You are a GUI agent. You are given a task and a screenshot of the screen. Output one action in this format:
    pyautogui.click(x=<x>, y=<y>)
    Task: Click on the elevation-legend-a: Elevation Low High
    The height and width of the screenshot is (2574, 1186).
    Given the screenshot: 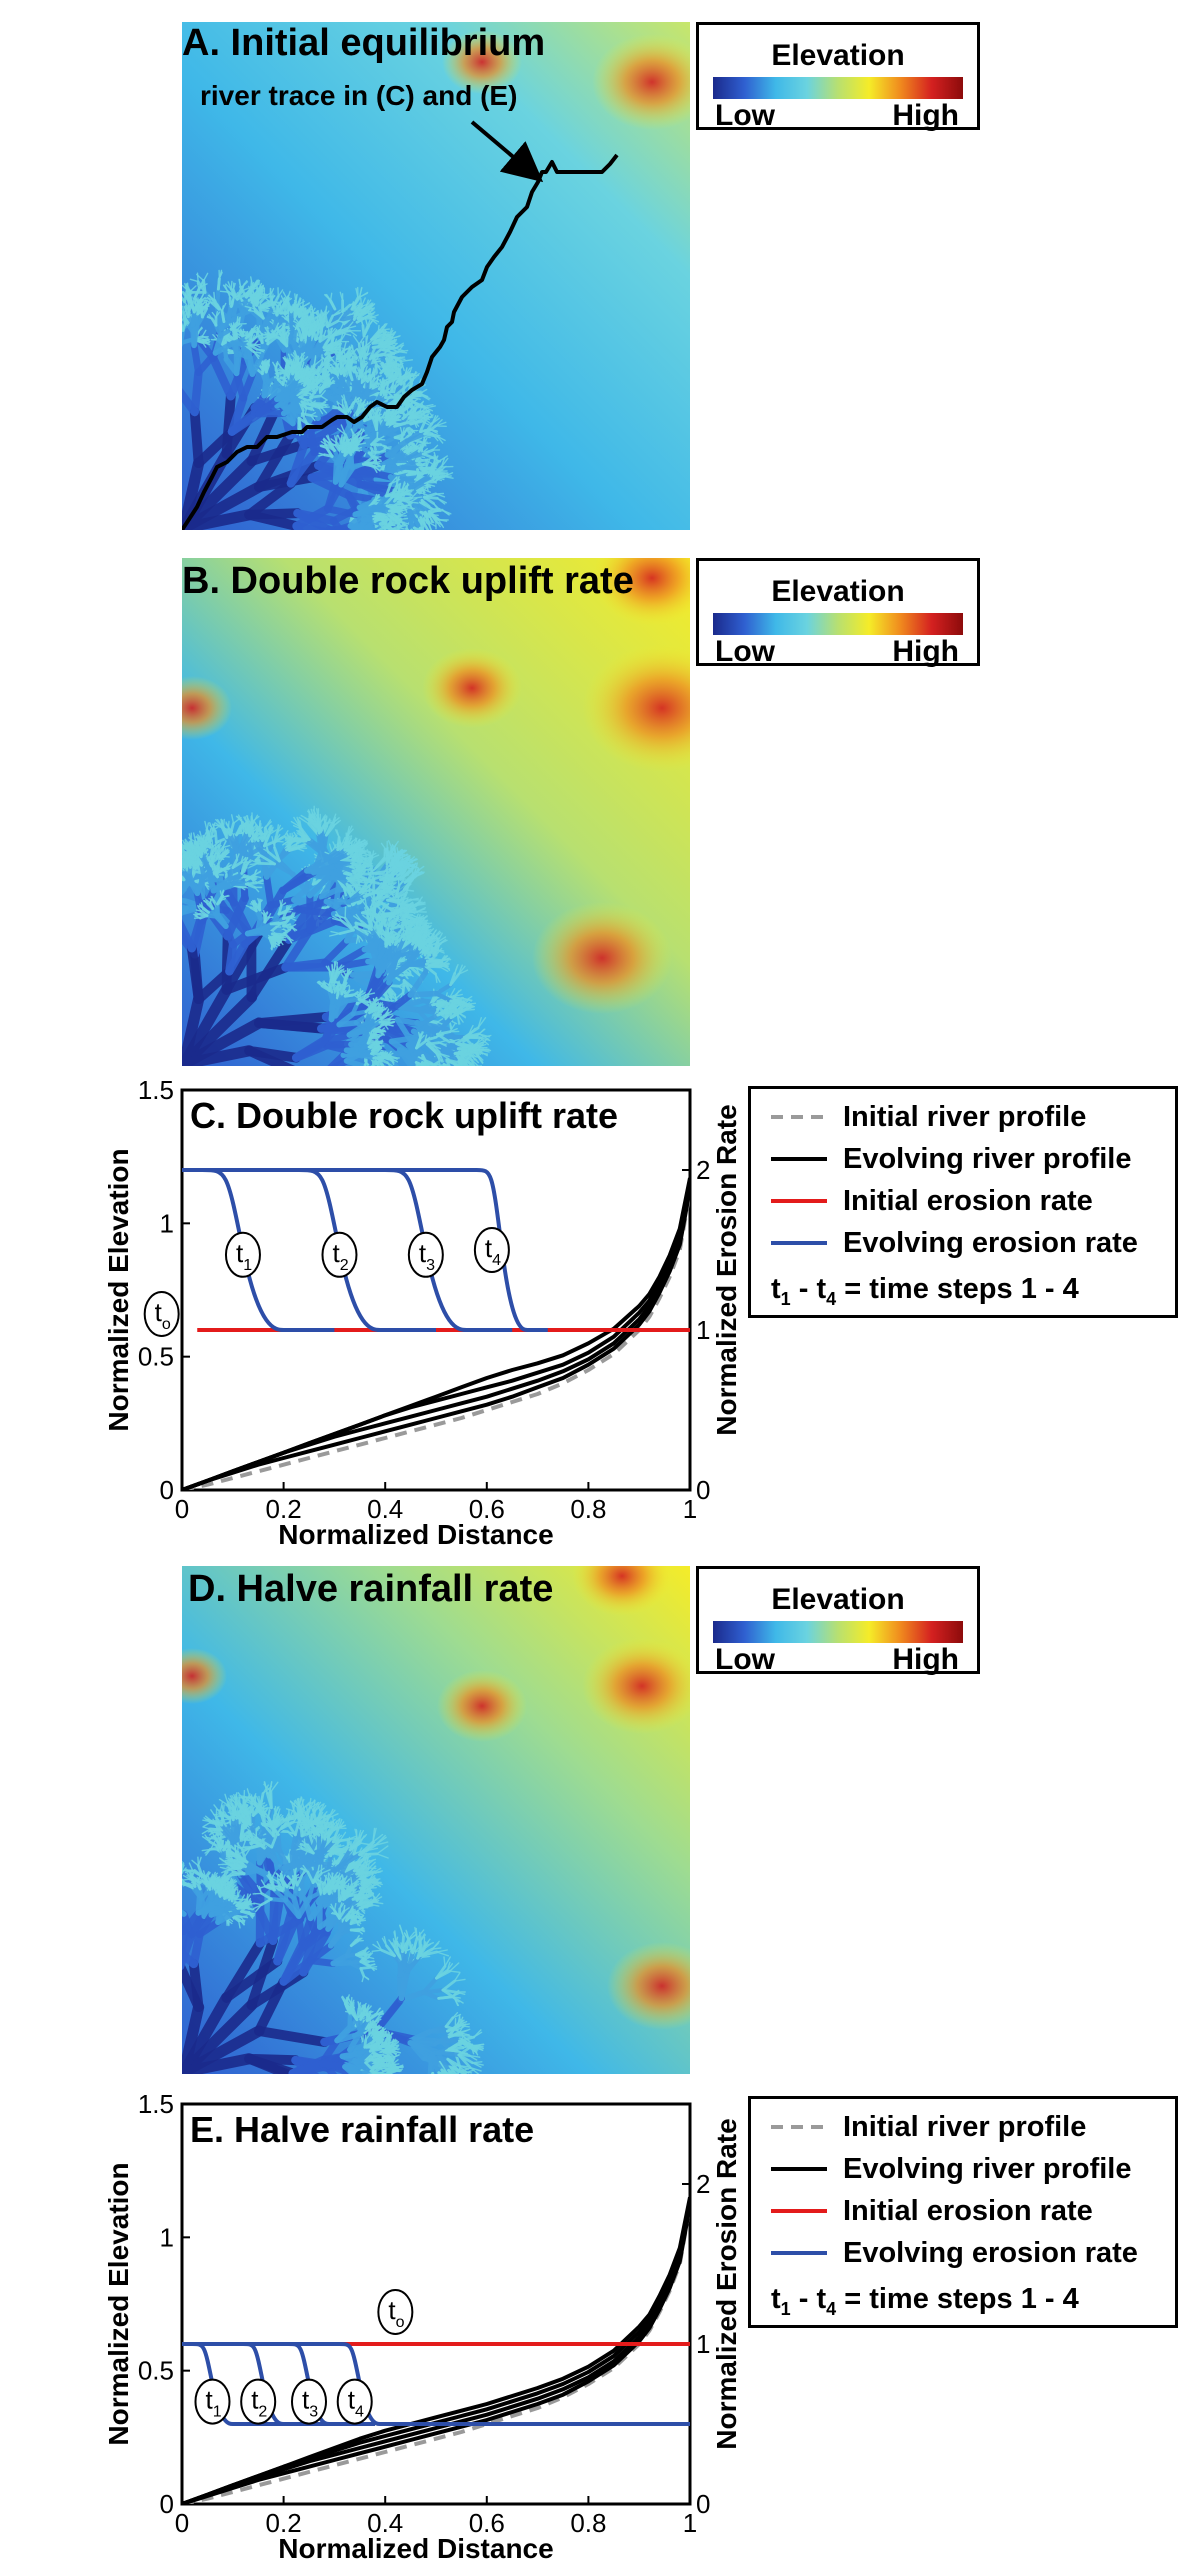 What is the action you would take?
    pyautogui.click(x=838, y=77)
    